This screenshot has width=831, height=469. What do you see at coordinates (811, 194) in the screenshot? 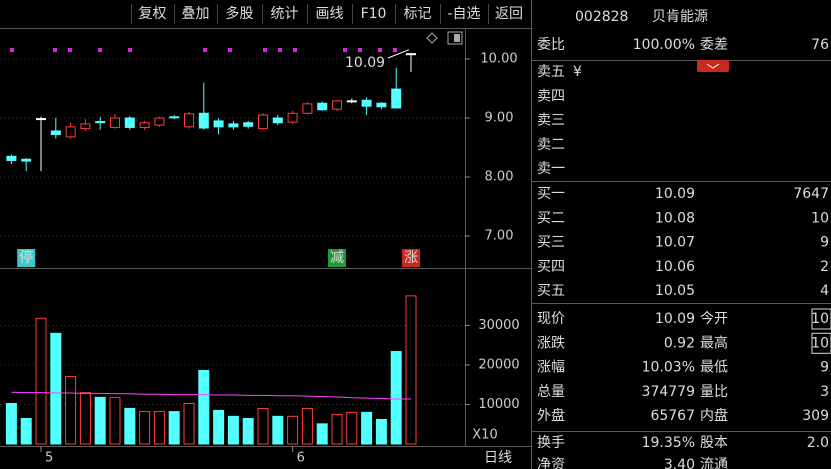
I see `buy-volume: 7647` at bounding box center [811, 194].